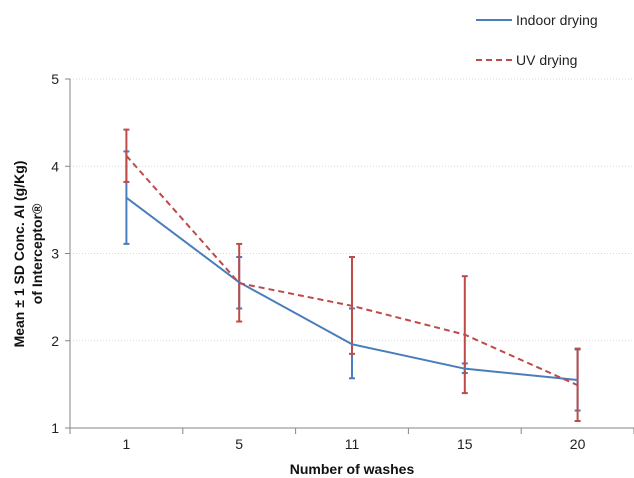 The image size is (634, 478). What do you see at coordinates (55, 428) in the screenshot?
I see `y-tick-label: 1` at bounding box center [55, 428].